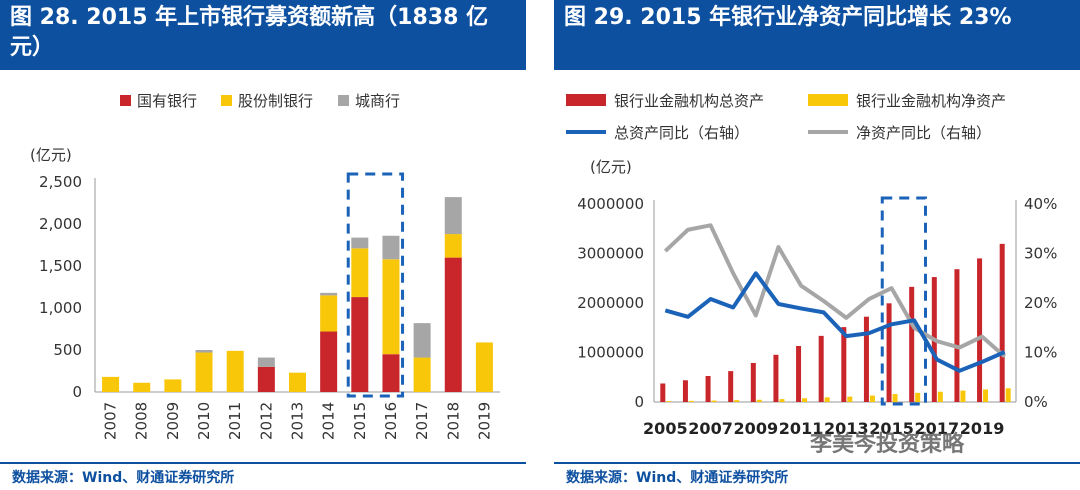  I want to click on legend-label-net-yoy: 净资产同比（右轴）, so click(923, 133).